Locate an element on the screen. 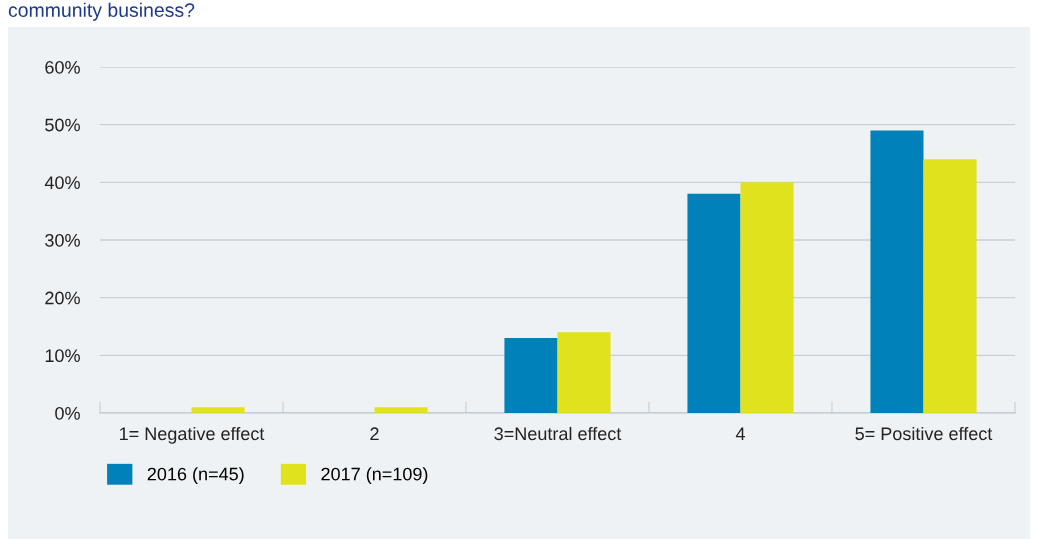 The height and width of the screenshot is (539, 1041). chart-title: community business? is located at coordinates (101, 11).